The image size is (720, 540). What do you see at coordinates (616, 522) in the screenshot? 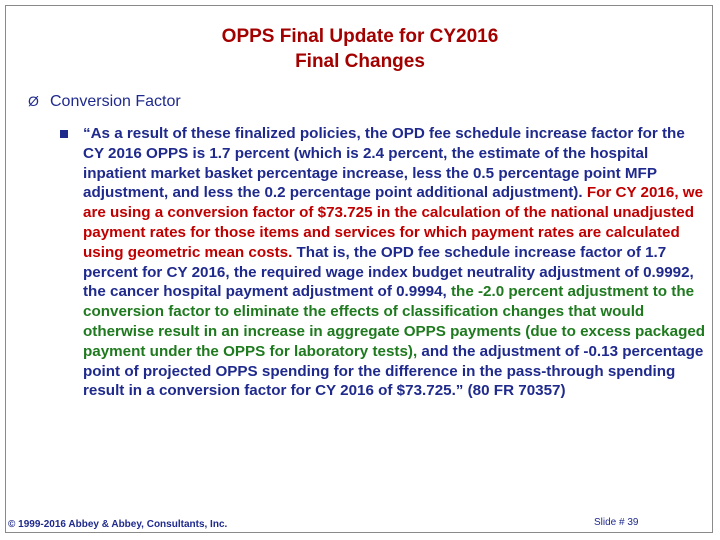
I see `slide-number: Slide # 39` at bounding box center [616, 522].